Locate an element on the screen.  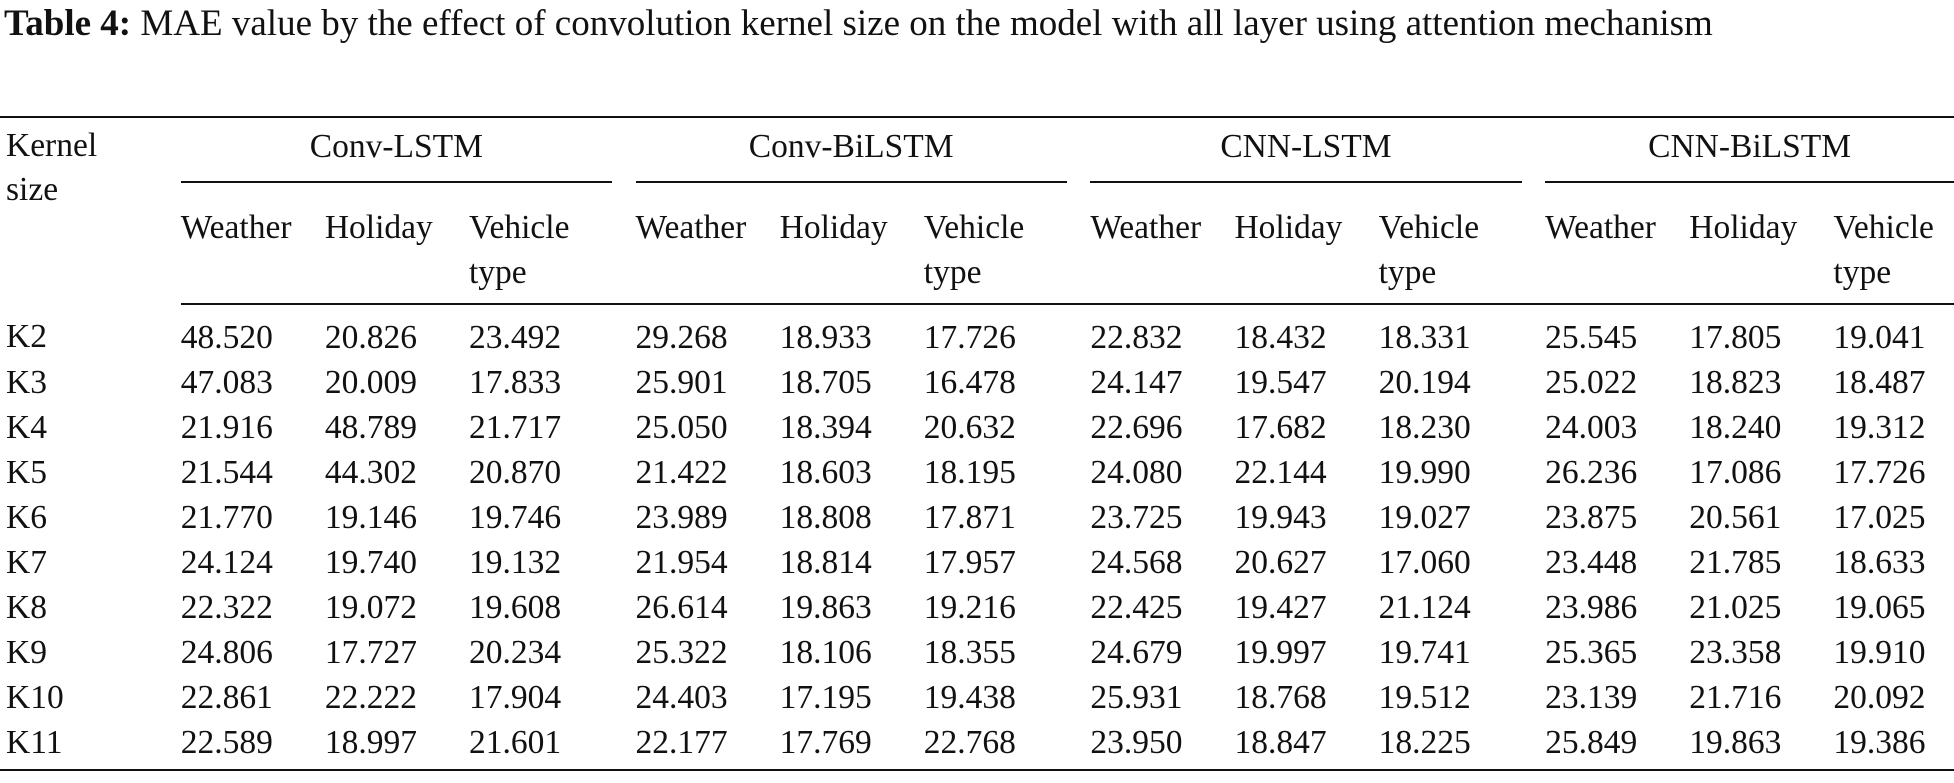
value-cell: 19.386 is located at coordinates (1893, 745).